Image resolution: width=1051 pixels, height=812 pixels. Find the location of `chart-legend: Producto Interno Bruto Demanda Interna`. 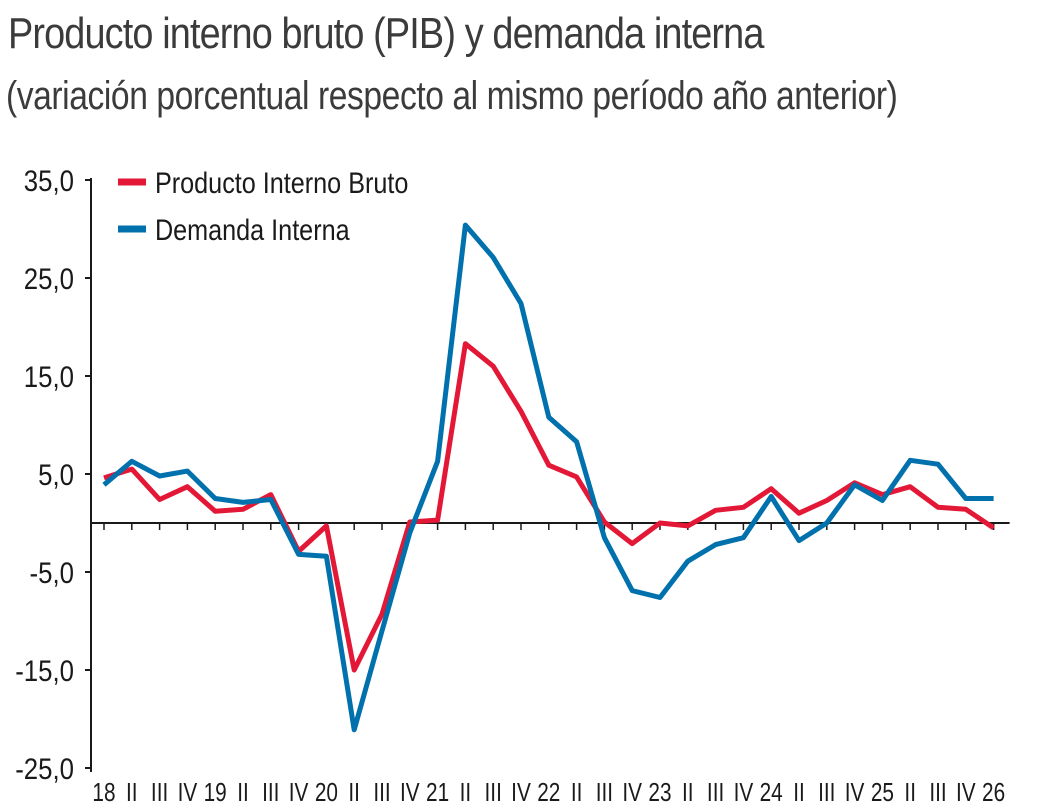

chart-legend: Producto Interno Bruto Demanda Interna is located at coordinates (263, 206).